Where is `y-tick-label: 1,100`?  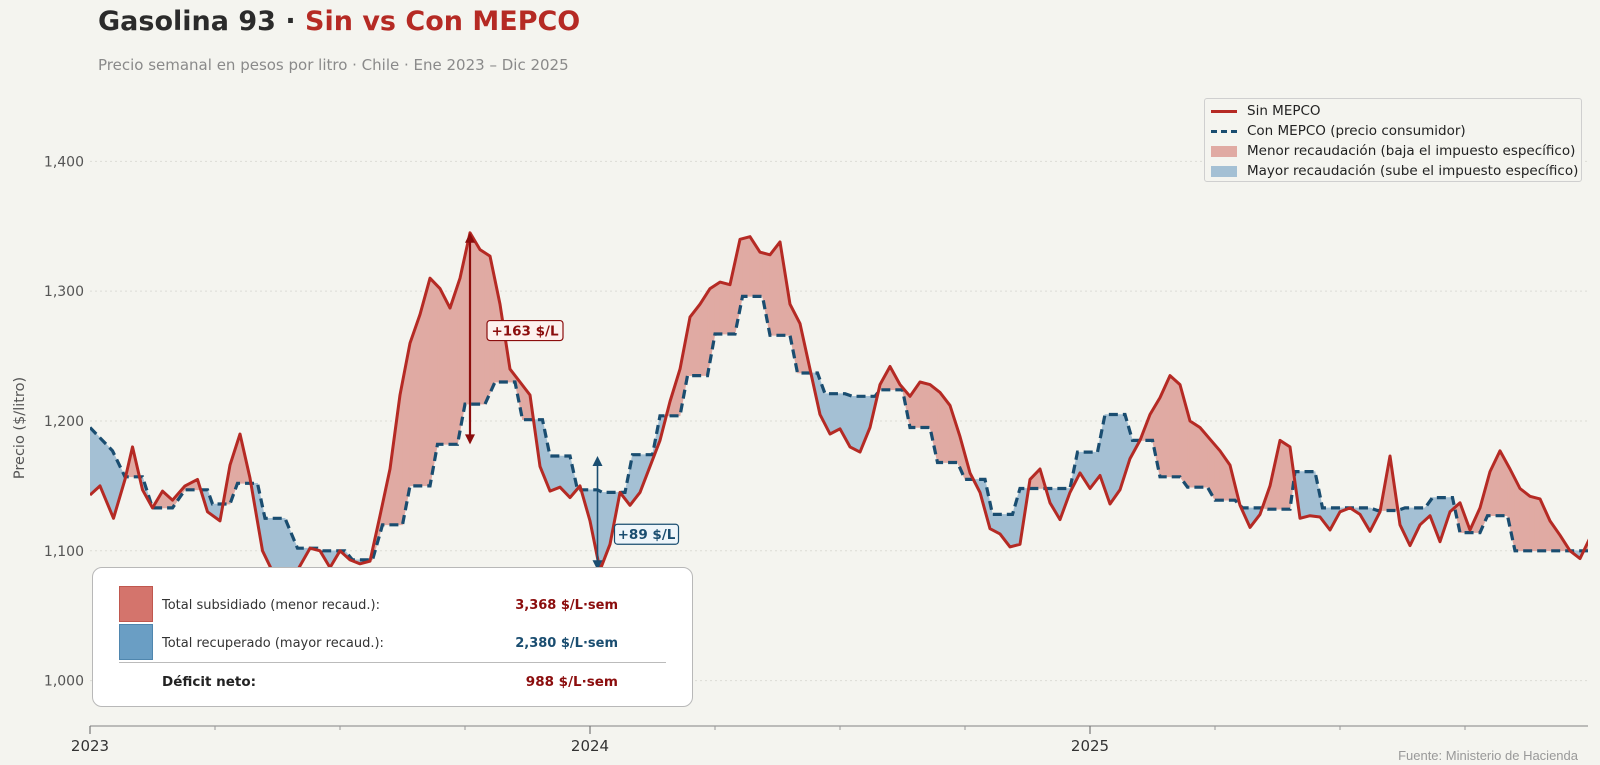 y-tick-label: 1,100 is located at coordinates (64, 552).